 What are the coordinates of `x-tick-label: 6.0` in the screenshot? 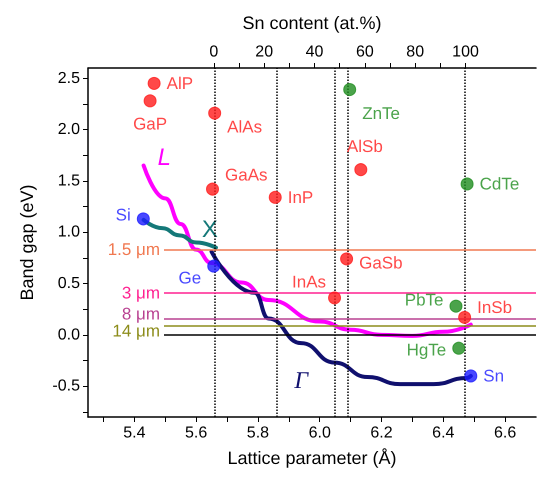 It's located at (319, 433).